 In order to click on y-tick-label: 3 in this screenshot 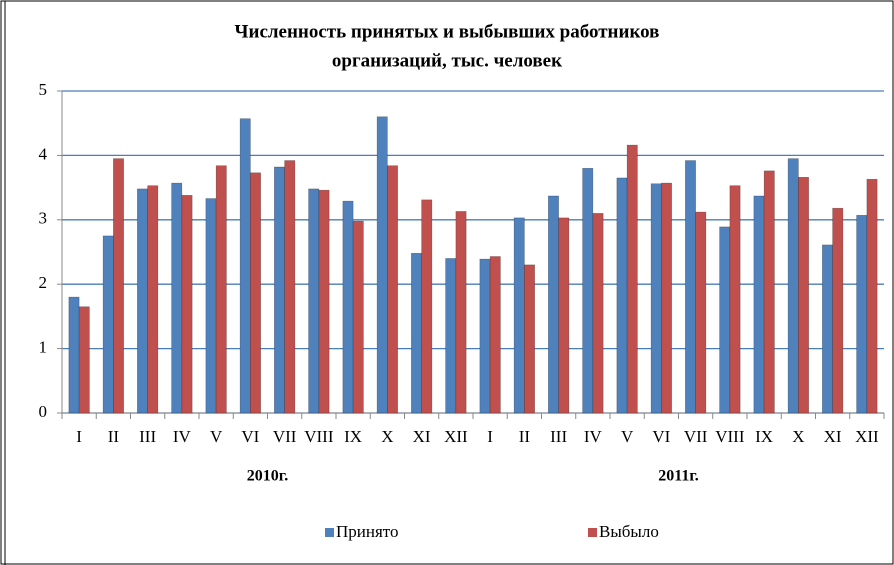, I will do `click(43, 218)`.